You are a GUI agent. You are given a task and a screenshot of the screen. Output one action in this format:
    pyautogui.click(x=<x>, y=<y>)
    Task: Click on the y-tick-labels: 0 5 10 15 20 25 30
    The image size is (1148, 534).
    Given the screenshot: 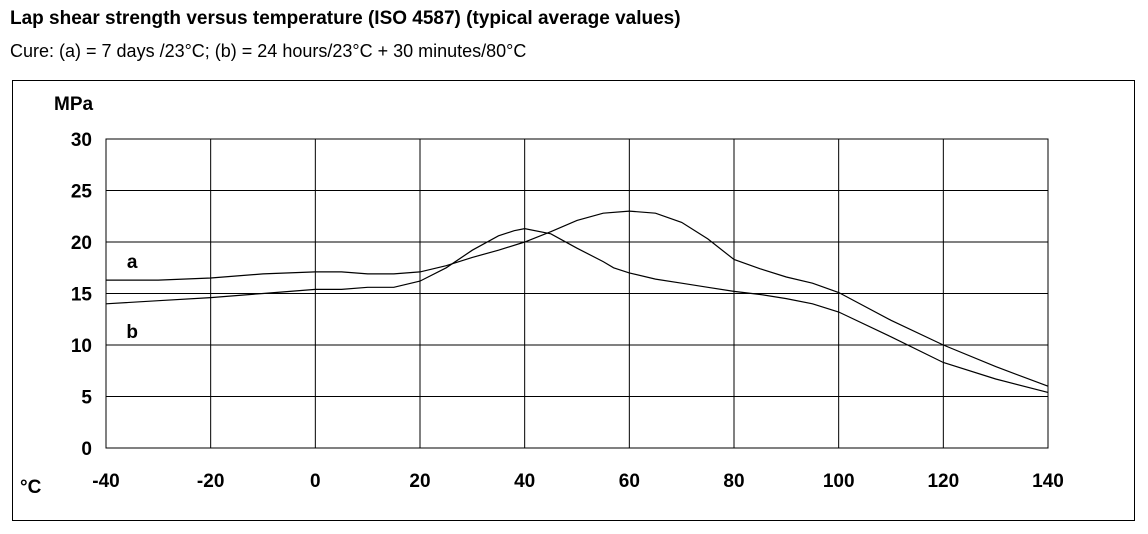 What is the action you would take?
    pyautogui.click(x=82, y=295)
    